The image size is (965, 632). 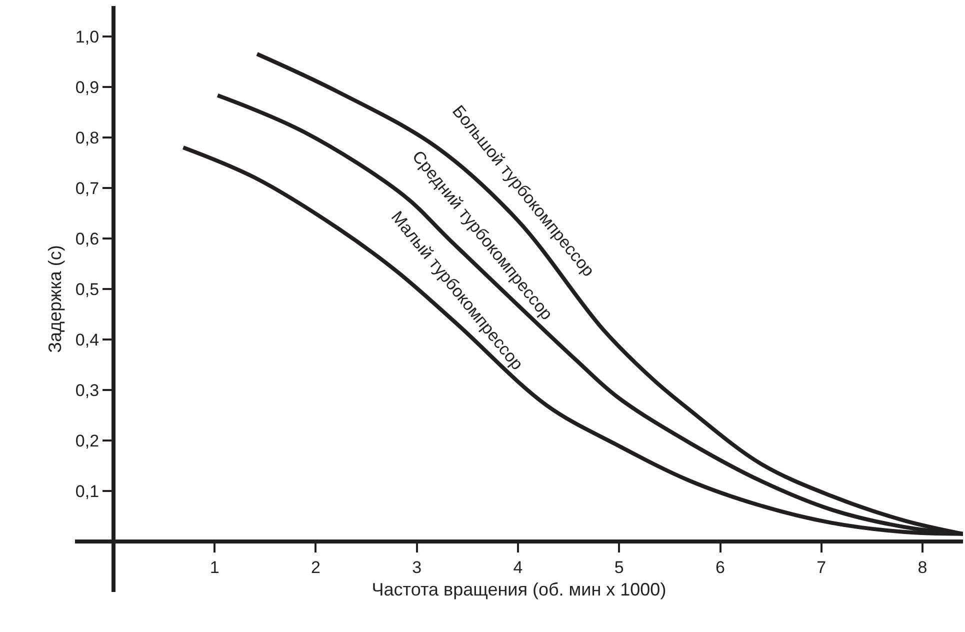 I want to click on x-tick-label: 7, so click(x=821, y=567).